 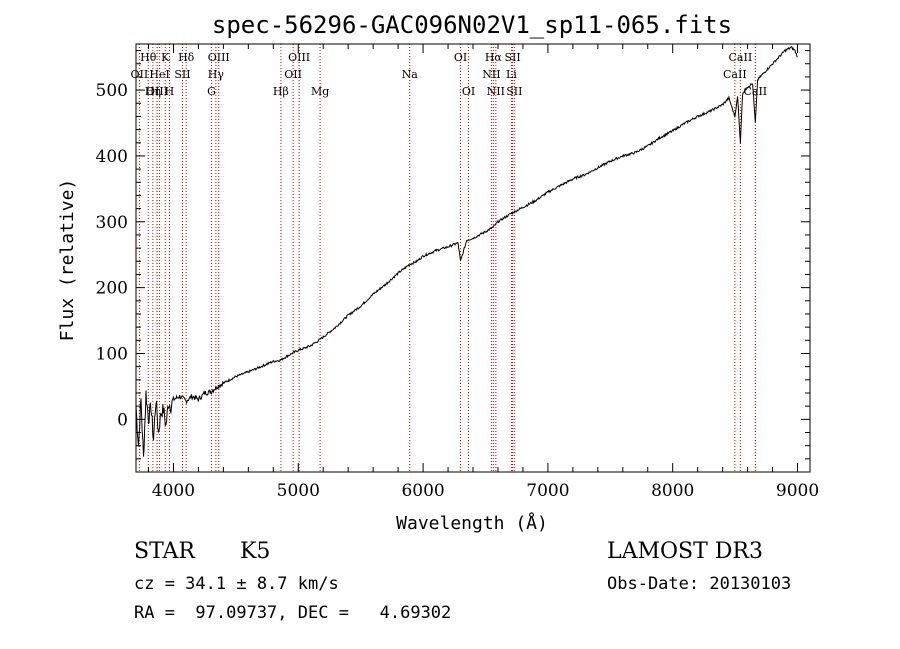 I want to click on spectral-line-label: K, so click(x=165, y=57).